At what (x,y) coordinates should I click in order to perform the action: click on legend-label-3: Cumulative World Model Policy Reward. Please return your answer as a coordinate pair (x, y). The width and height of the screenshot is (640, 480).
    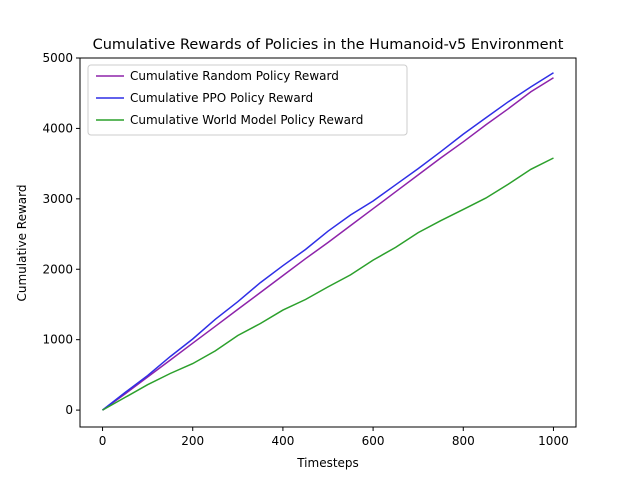
    Looking at the image, I should click on (246, 120).